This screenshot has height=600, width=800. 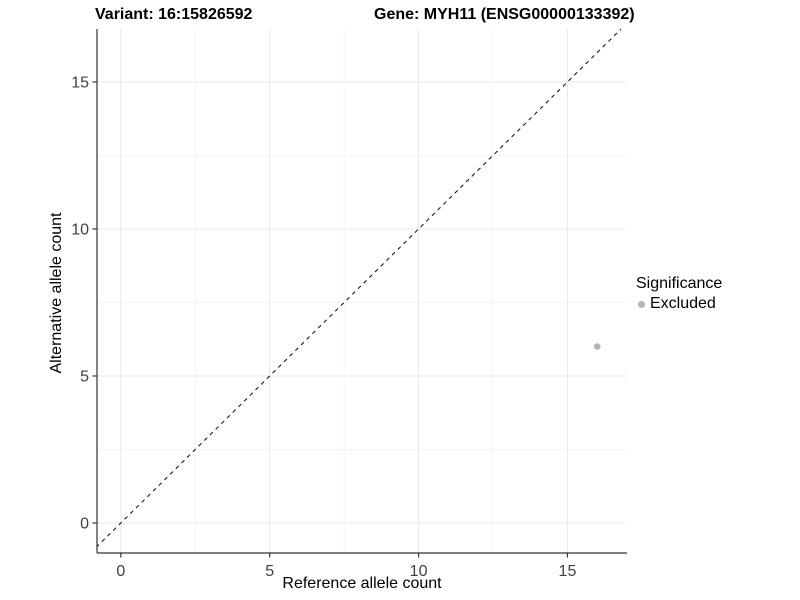 What do you see at coordinates (504, 14) in the screenshot?
I see `plot-title-gene: Gene: MYH11 (ENSG00000133392)` at bounding box center [504, 14].